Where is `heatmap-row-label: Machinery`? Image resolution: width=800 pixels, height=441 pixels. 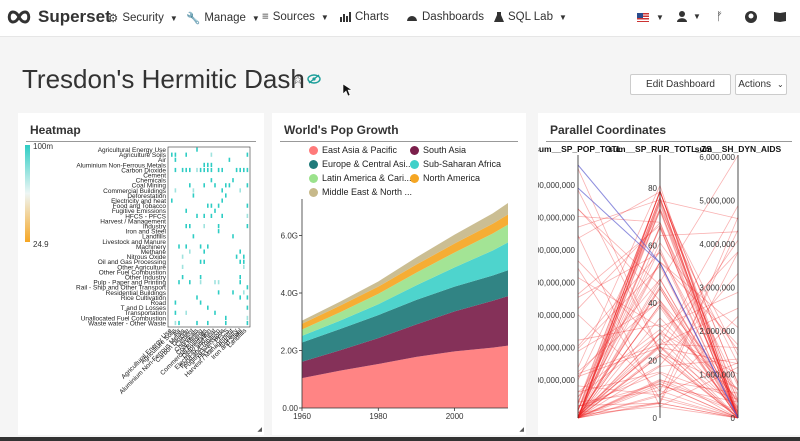 heatmap-row-label: Machinery is located at coordinates (151, 247).